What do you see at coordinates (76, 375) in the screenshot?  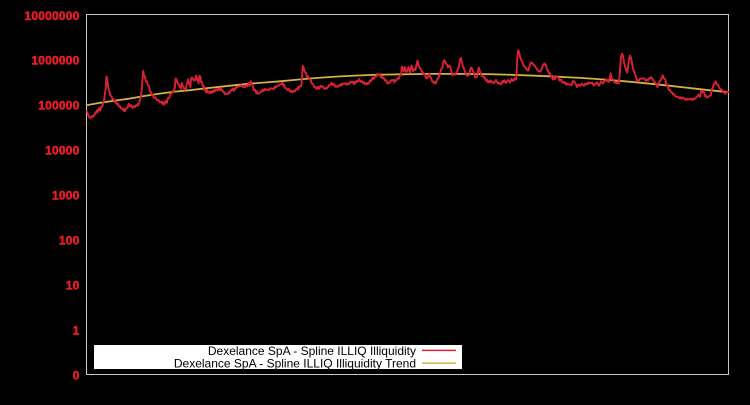 I see `svg-text: 0` at bounding box center [76, 375].